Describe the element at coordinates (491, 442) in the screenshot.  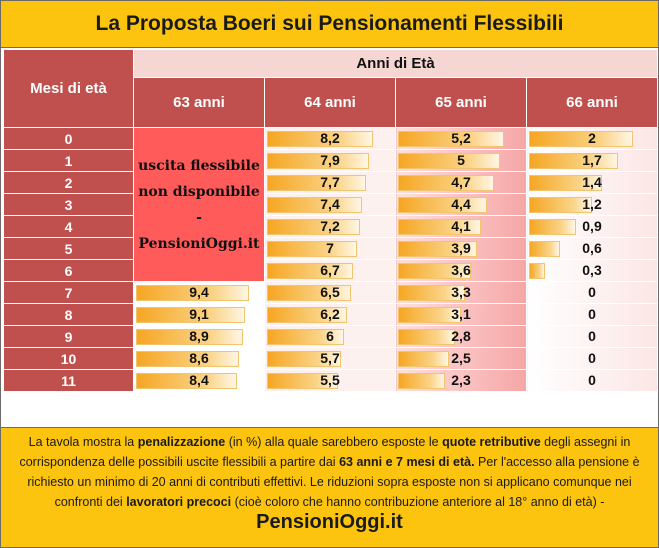
I see `footer-bold-quote: quote retributive` at that location.